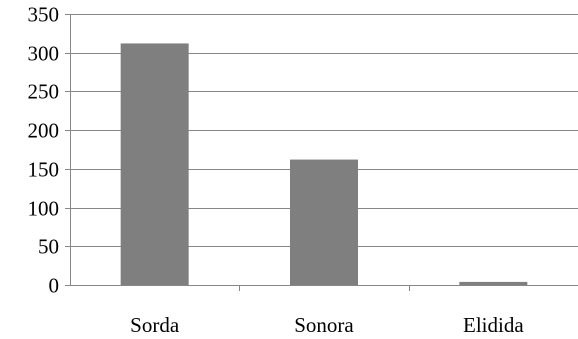 The width and height of the screenshot is (578, 339). What do you see at coordinates (154, 164) in the screenshot?
I see `bar-sorda` at bounding box center [154, 164].